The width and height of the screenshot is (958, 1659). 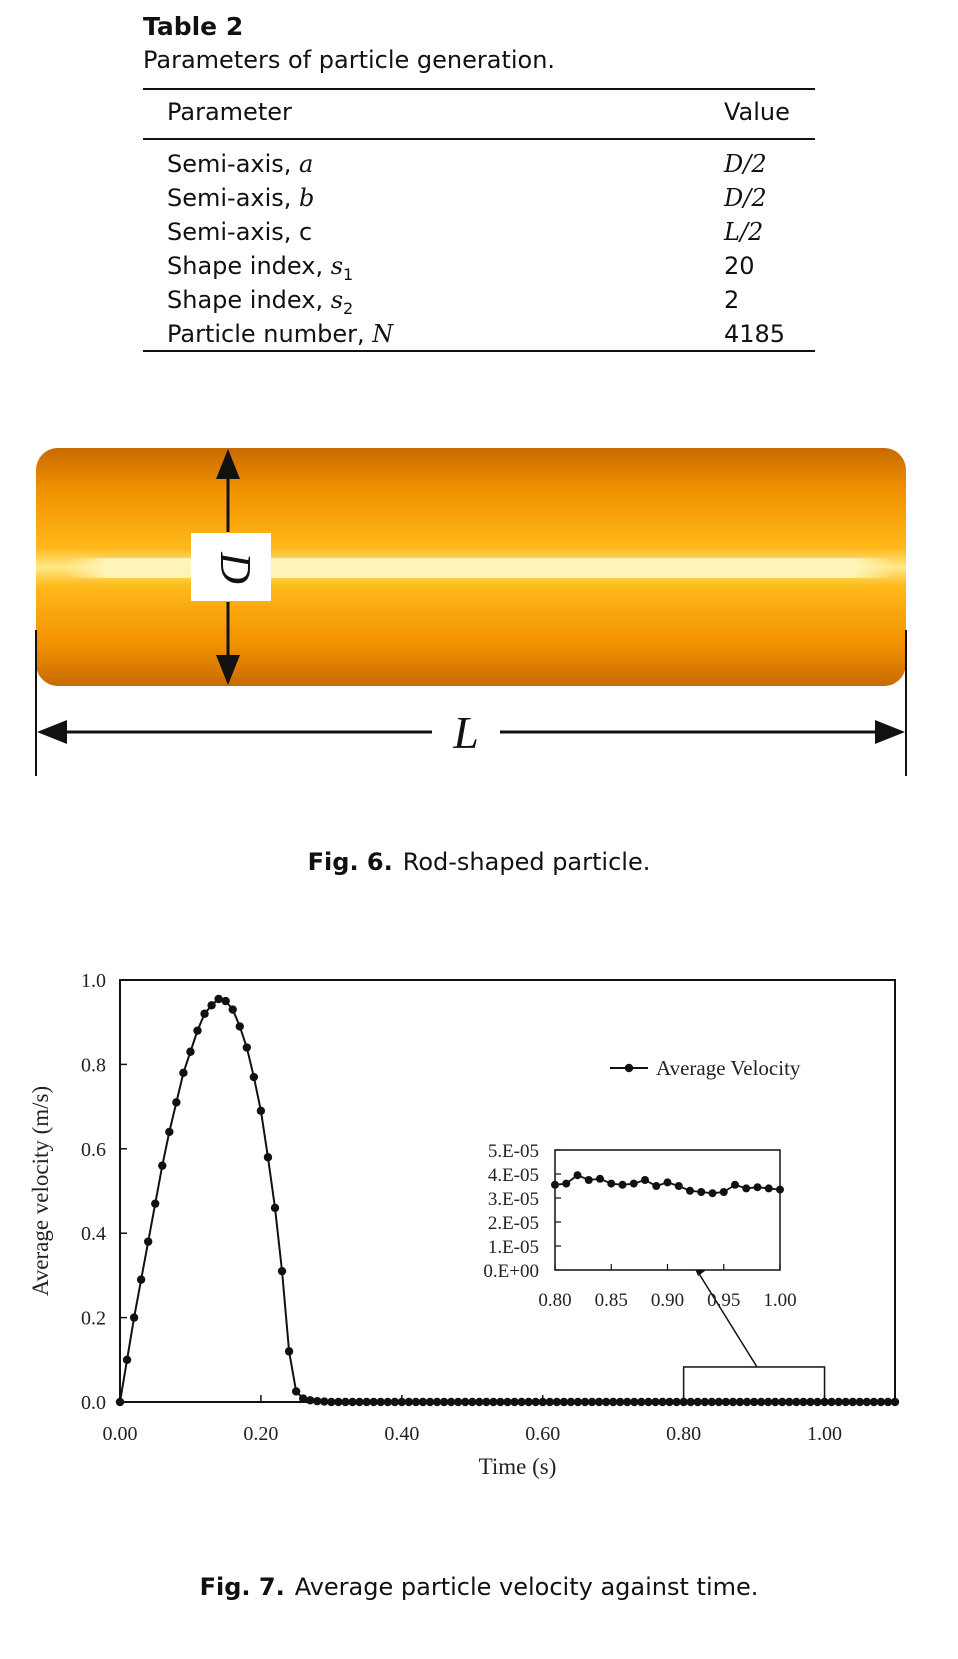 I want to click on x-tick-label: 0.40, so click(x=401, y=1434).